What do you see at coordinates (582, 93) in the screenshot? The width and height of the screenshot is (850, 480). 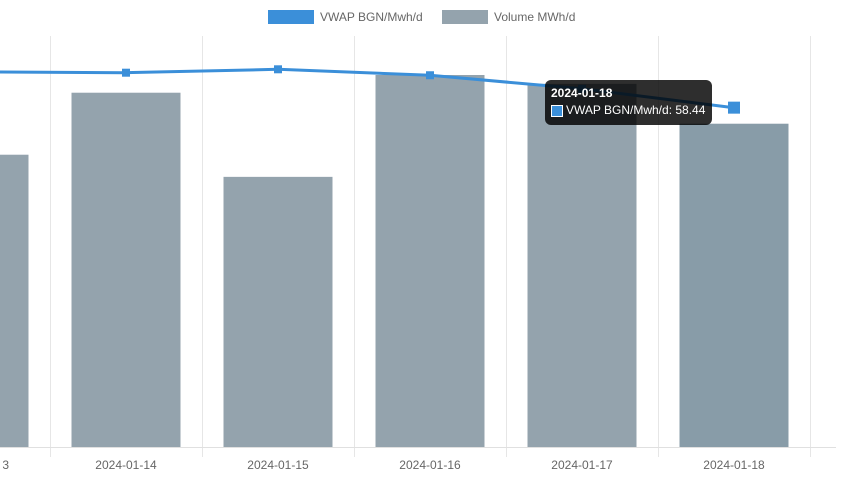 I see `tooltip-title: 2024-01-18` at bounding box center [582, 93].